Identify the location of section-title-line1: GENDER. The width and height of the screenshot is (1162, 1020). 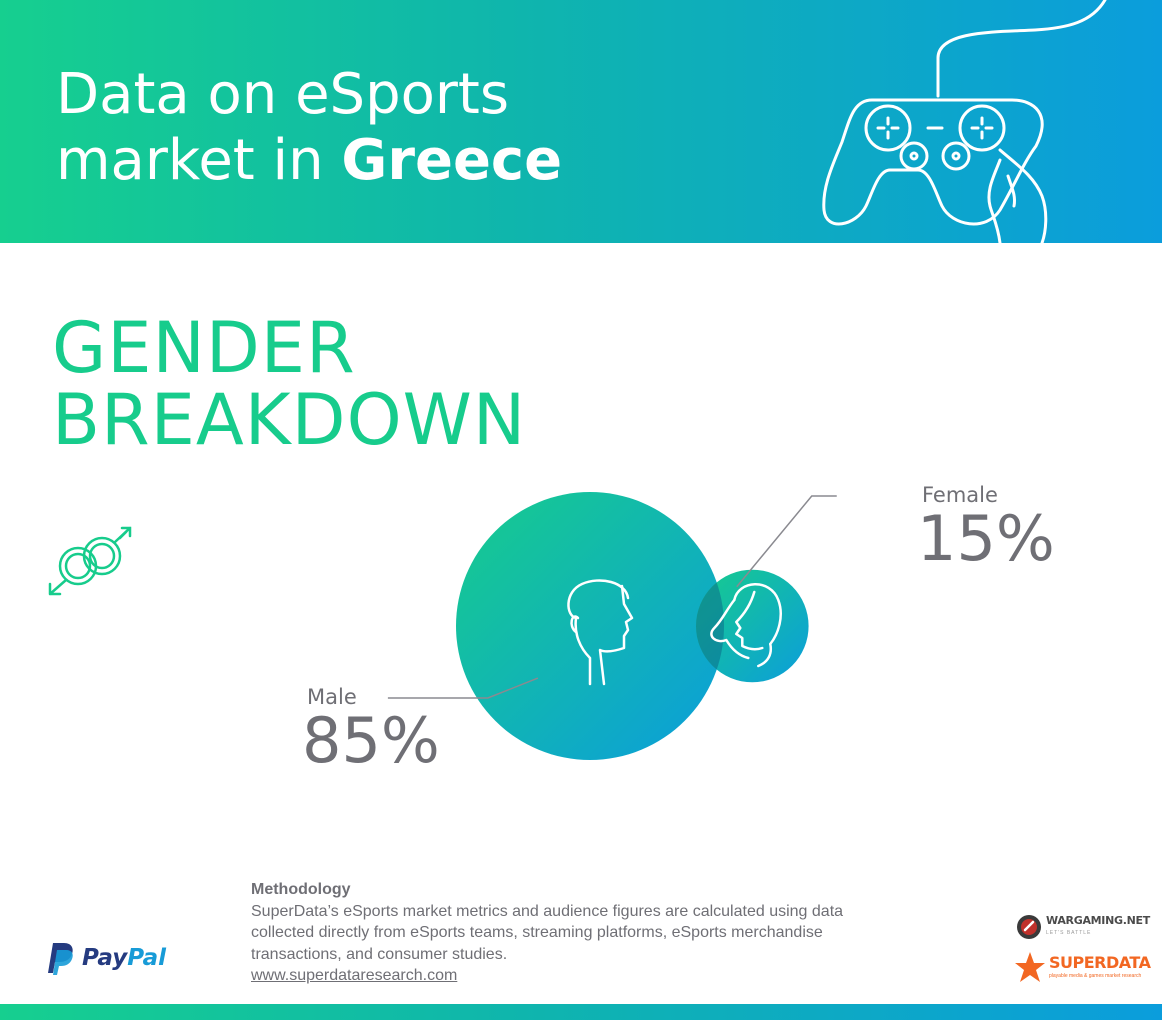
(204, 348).